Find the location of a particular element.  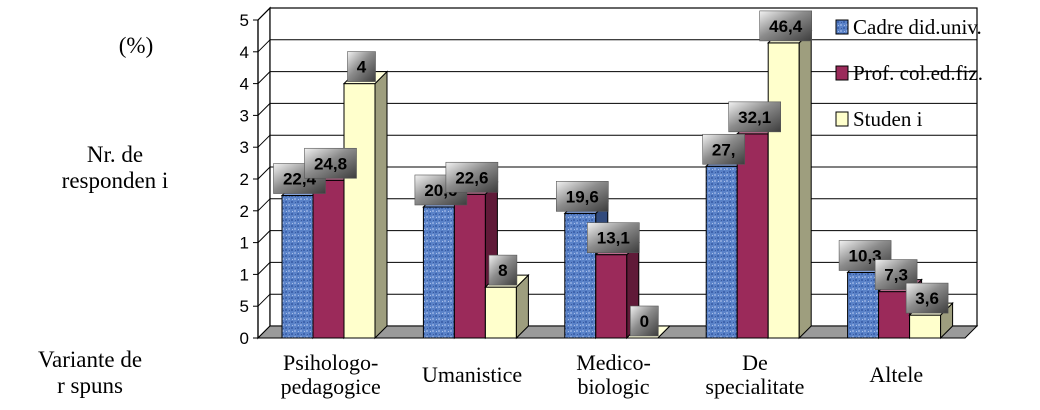

x-axis-title: Variante de r spuns is located at coordinates (90, 373).